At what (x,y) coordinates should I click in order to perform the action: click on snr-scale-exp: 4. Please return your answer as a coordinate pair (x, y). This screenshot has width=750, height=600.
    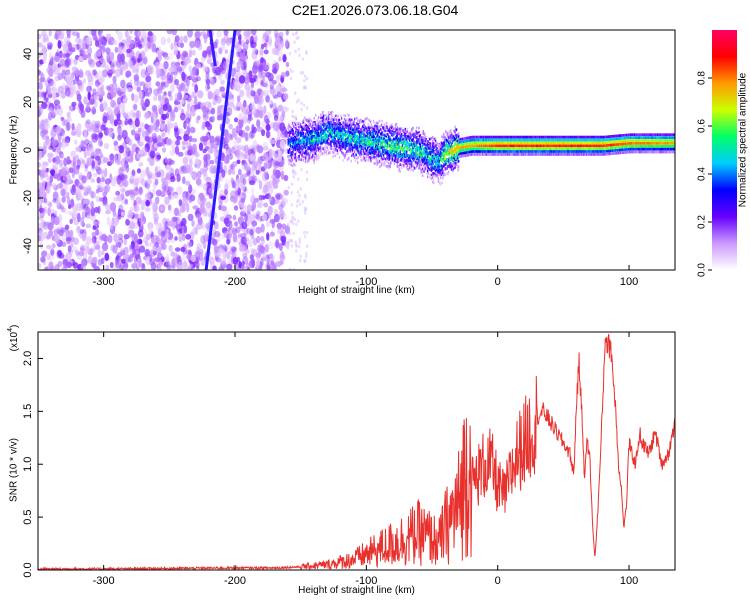
    Looking at the image, I should click on (10, 330).